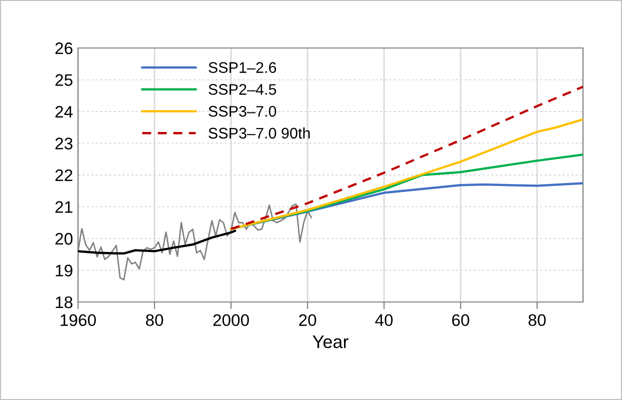 The width and height of the screenshot is (622, 400). What do you see at coordinates (63, 48) in the screenshot?
I see `y-tick-label: 26` at bounding box center [63, 48].